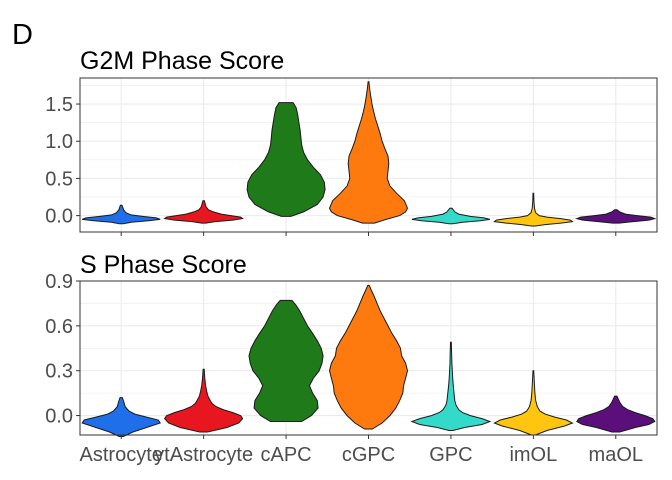  Describe the element at coordinates (286, 159) in the screenshot. I see `violin-cAPC-g2m` at that location.